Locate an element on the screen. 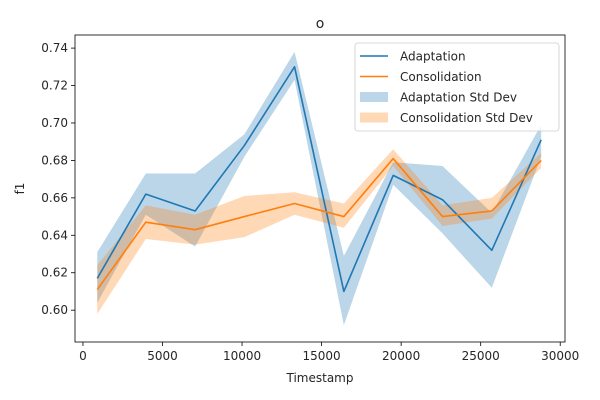 This screenshot has width=600, height=400. x-axis-label: Timestamp is located at coordinates (320, 378).